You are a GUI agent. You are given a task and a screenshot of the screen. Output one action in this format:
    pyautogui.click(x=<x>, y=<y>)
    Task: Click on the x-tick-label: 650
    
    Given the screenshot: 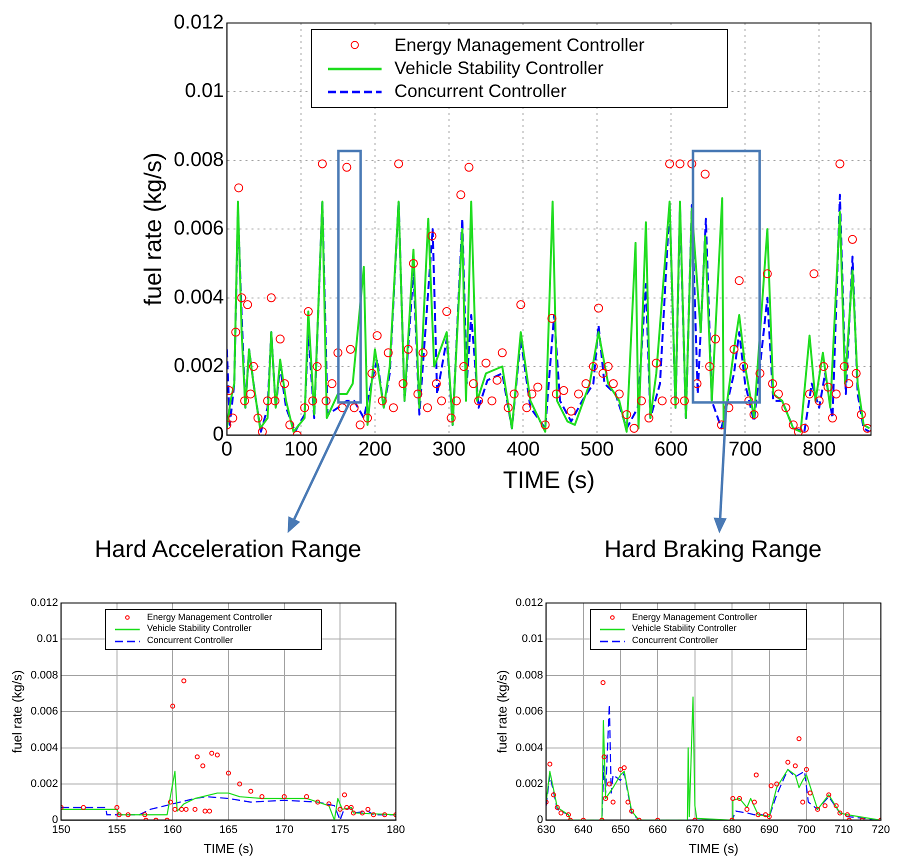 What is the action you would take?
    pyautogui.click(x=620, y=830)
    